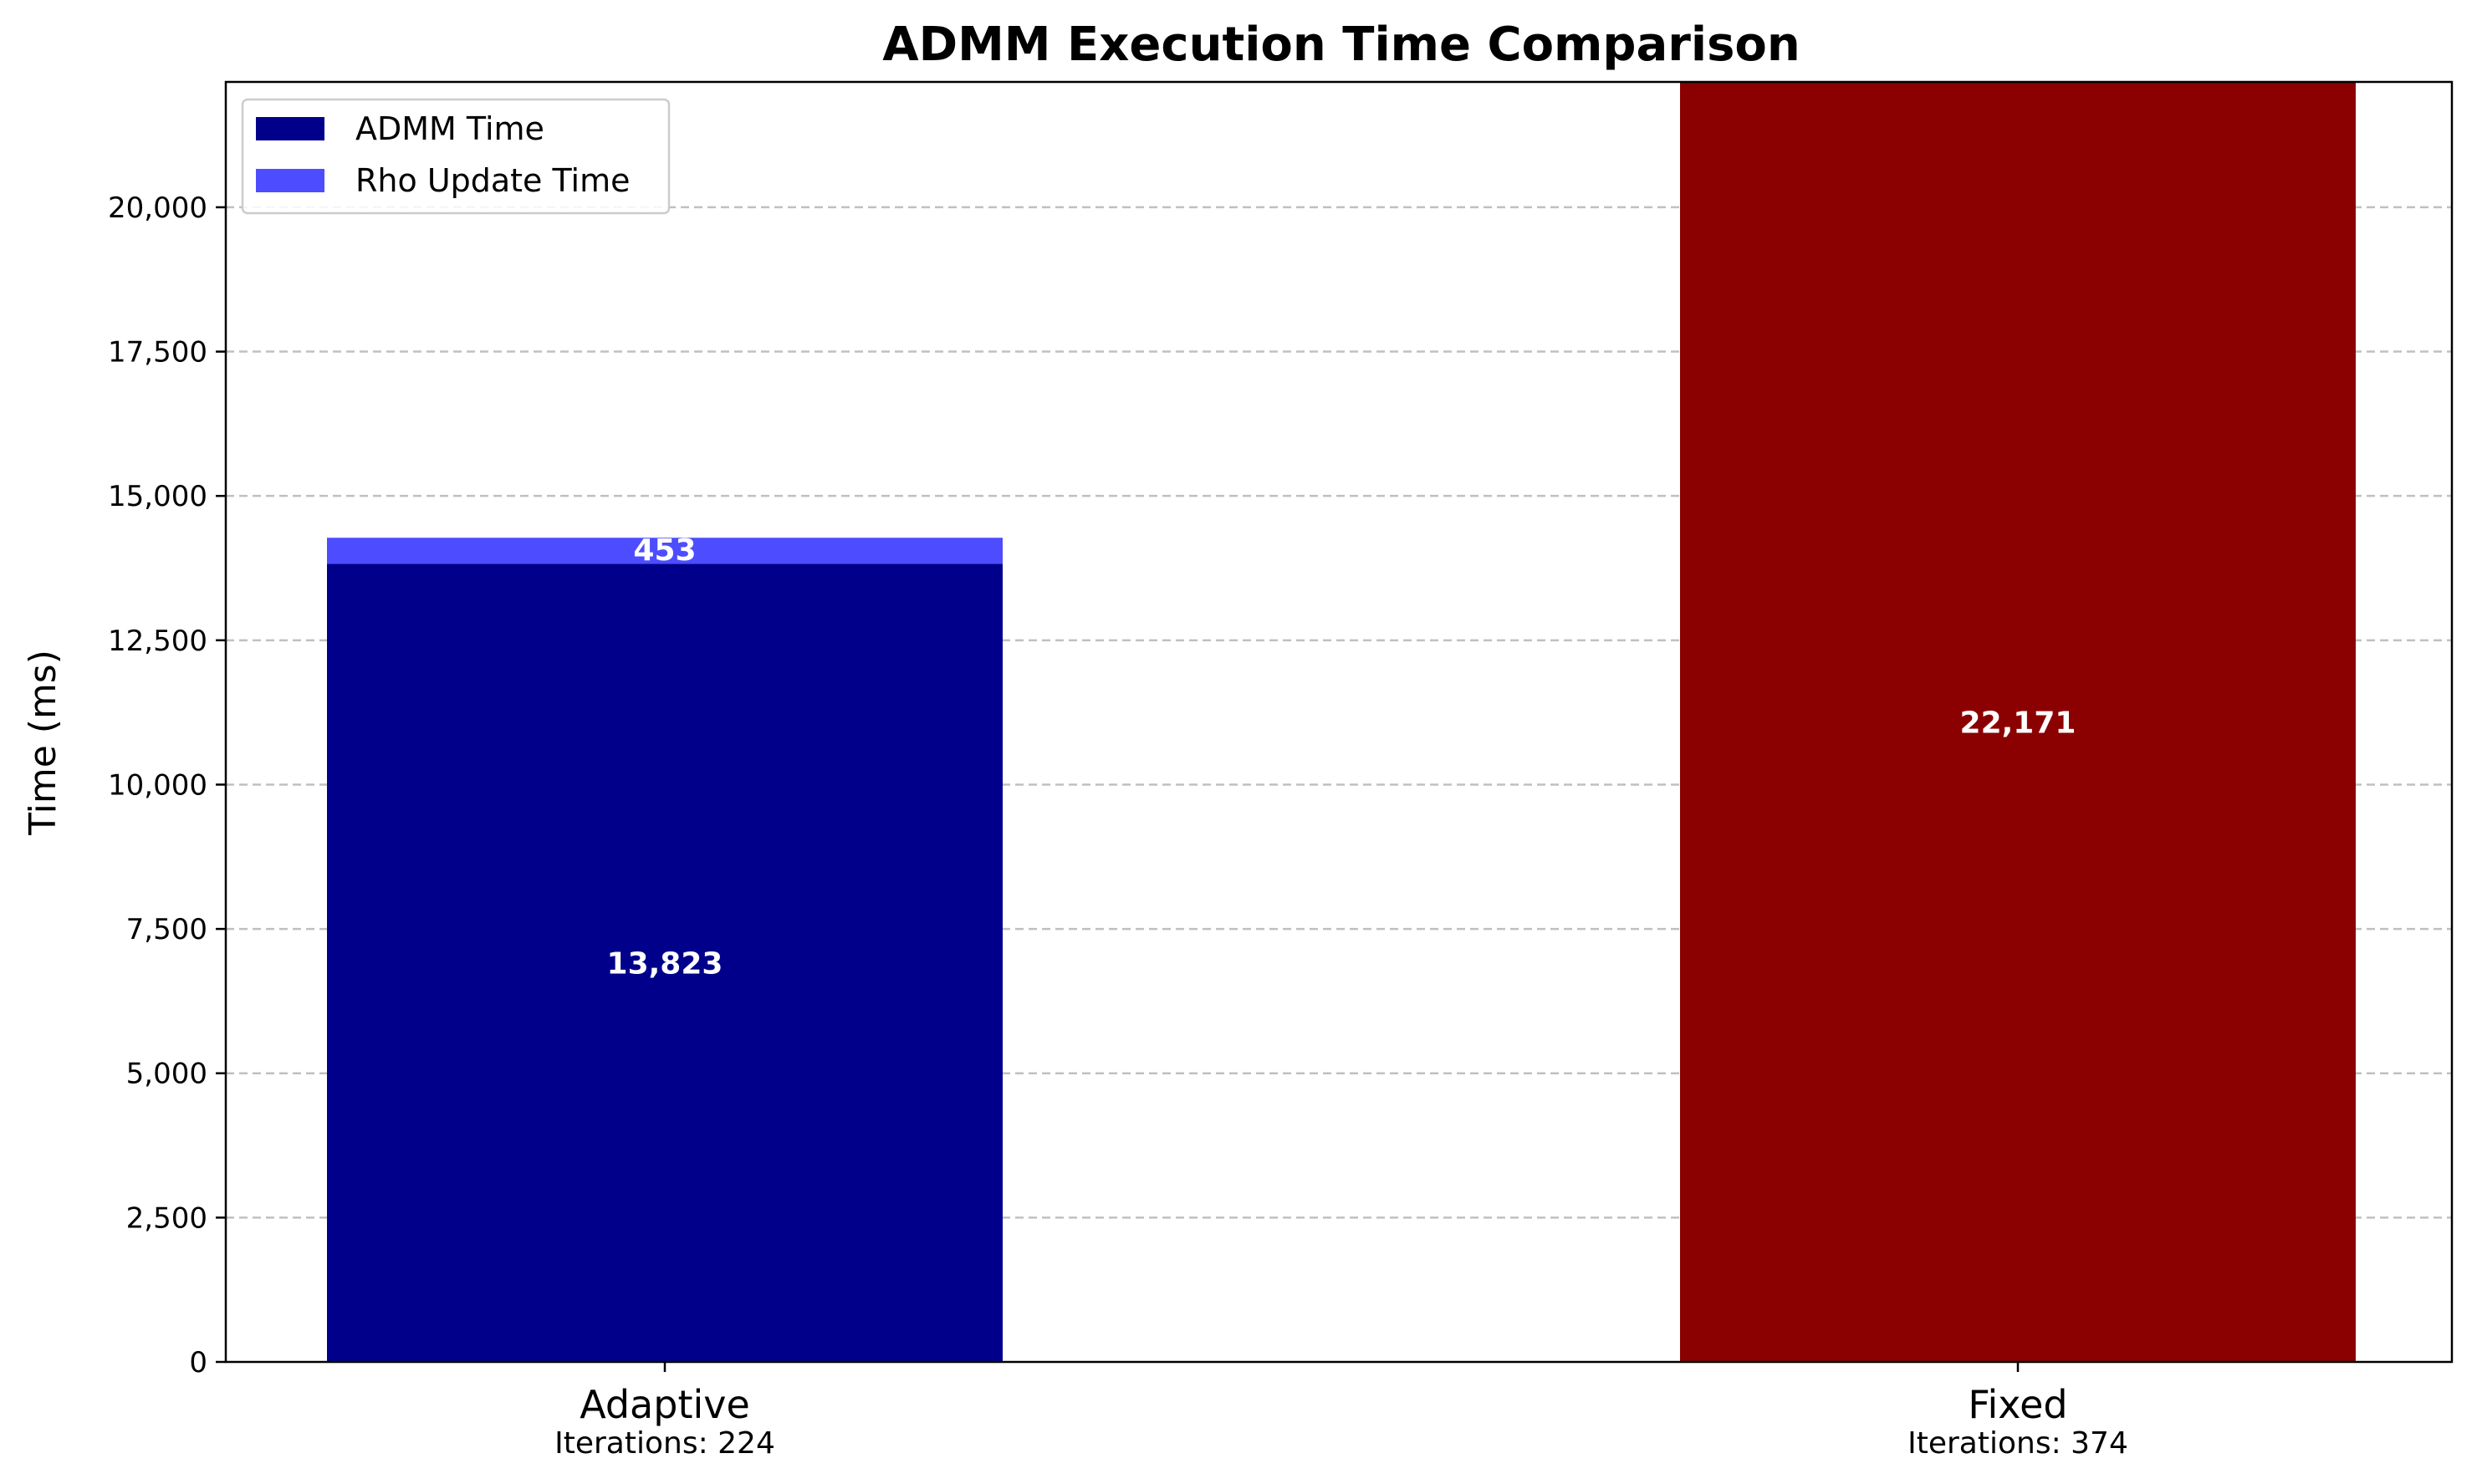 The image size is (2482, 1484). I want to click on y-tick-label: 5,000, so click(166, 1074).